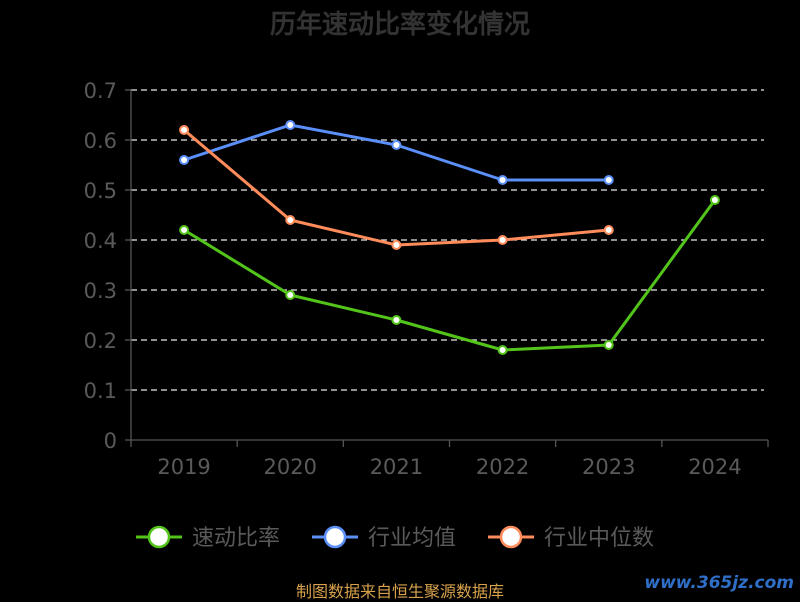 The height and width of the screenshot is (602, 800). What do you see at coordinates (399, 25) in the screenshot?
I see `chart-title: 历年速动比率变化情况` at bounding box center [399, 25].